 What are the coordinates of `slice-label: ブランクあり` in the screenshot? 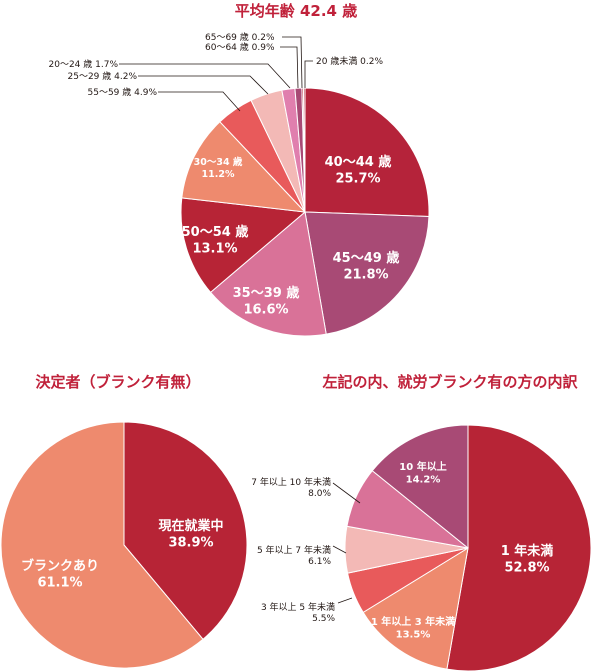 It's located at (60, 566).